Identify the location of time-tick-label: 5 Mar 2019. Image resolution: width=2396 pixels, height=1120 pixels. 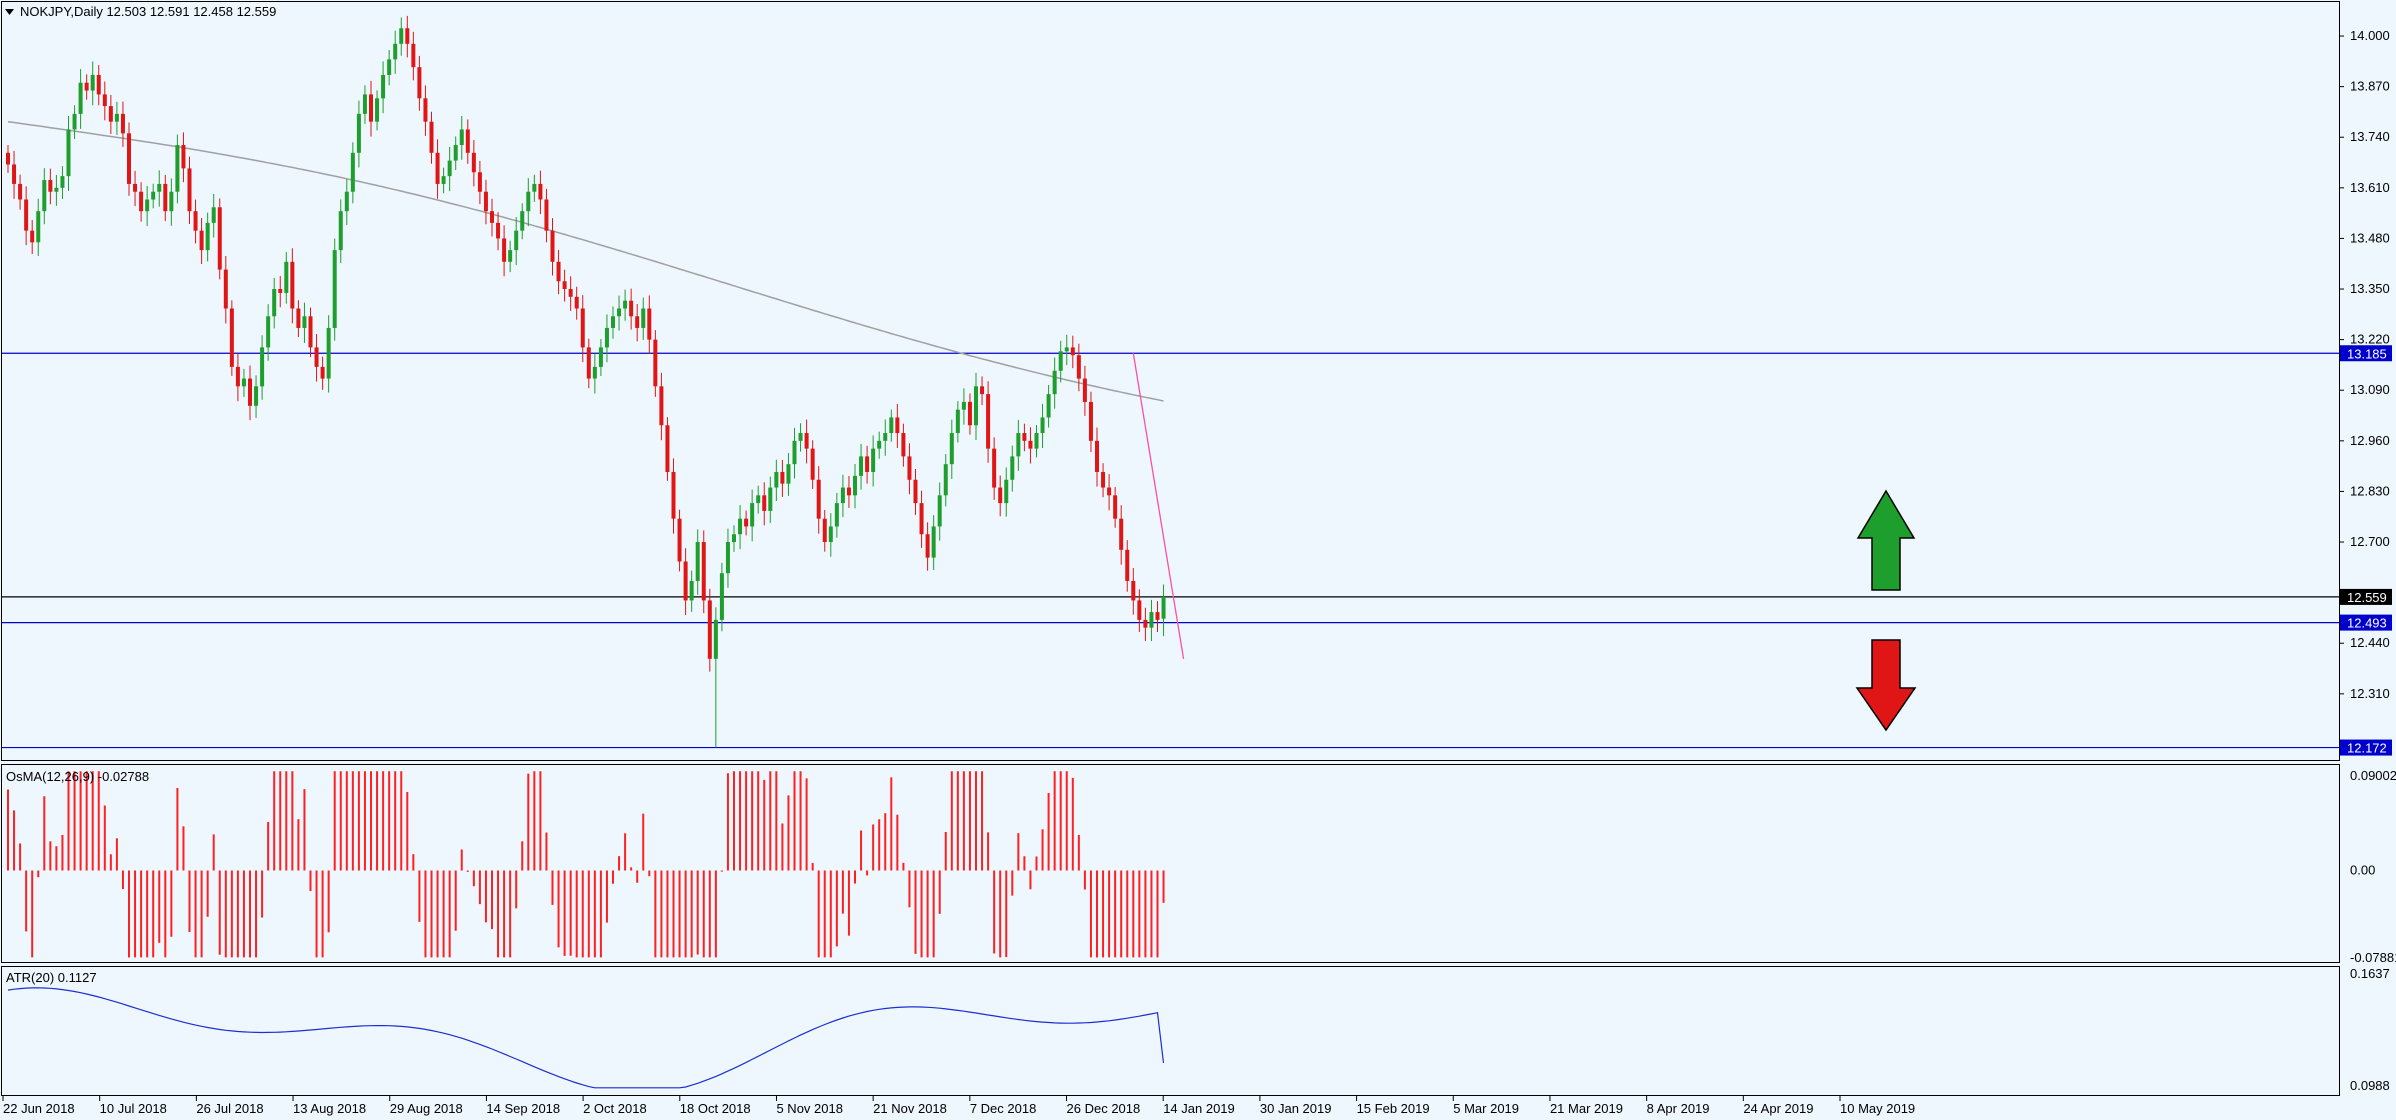
(1486, 1108).